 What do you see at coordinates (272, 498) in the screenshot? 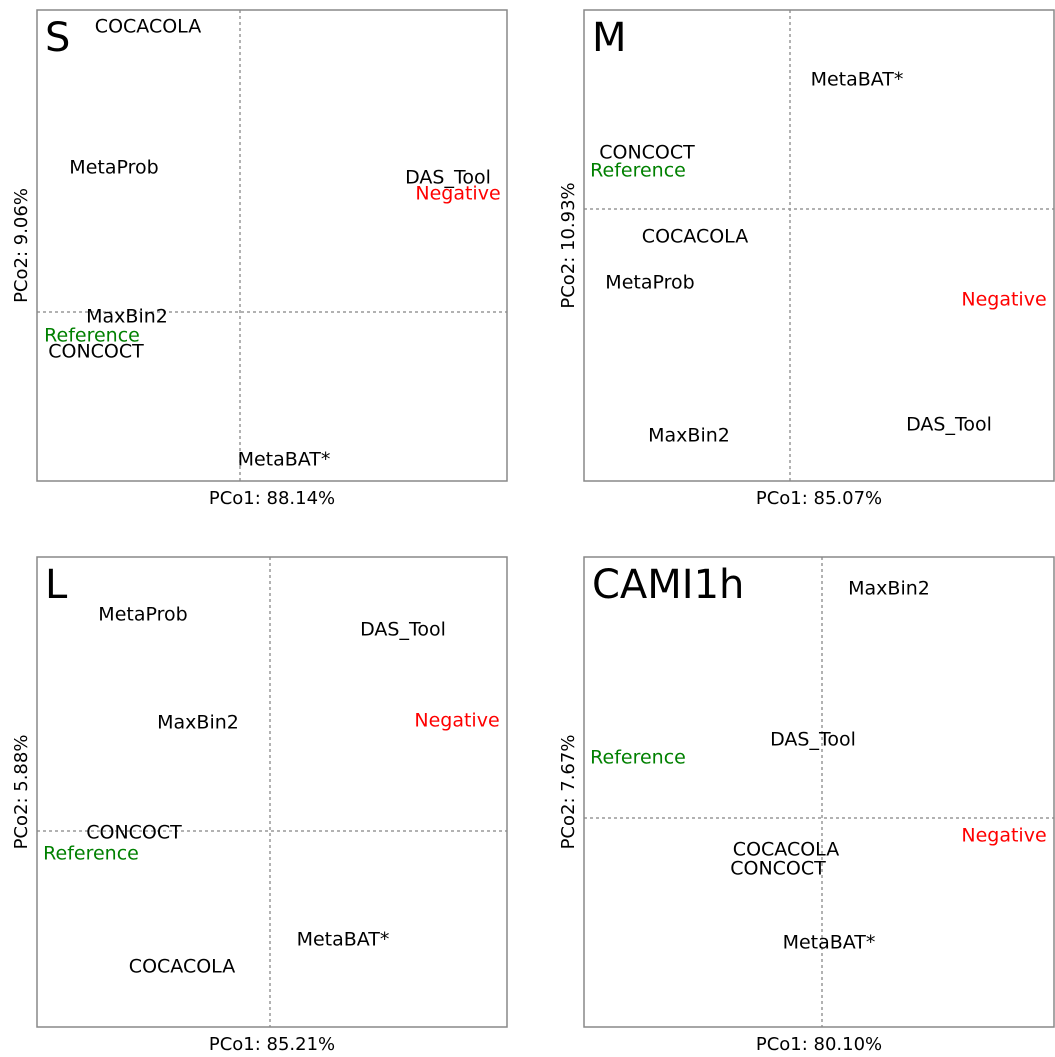
I see `x-axis-label: PCo1: 88.14%` at bounding box center [272, 498].